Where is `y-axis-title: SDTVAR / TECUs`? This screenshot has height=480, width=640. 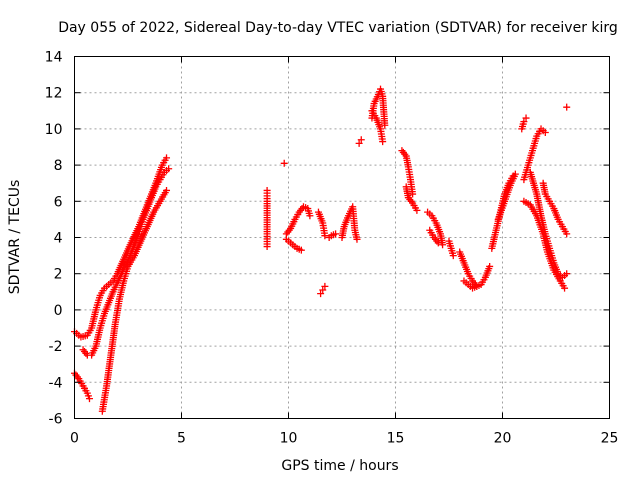 y-axis-title: SDTVAR / TECUs is located at coordinates (15, 237).